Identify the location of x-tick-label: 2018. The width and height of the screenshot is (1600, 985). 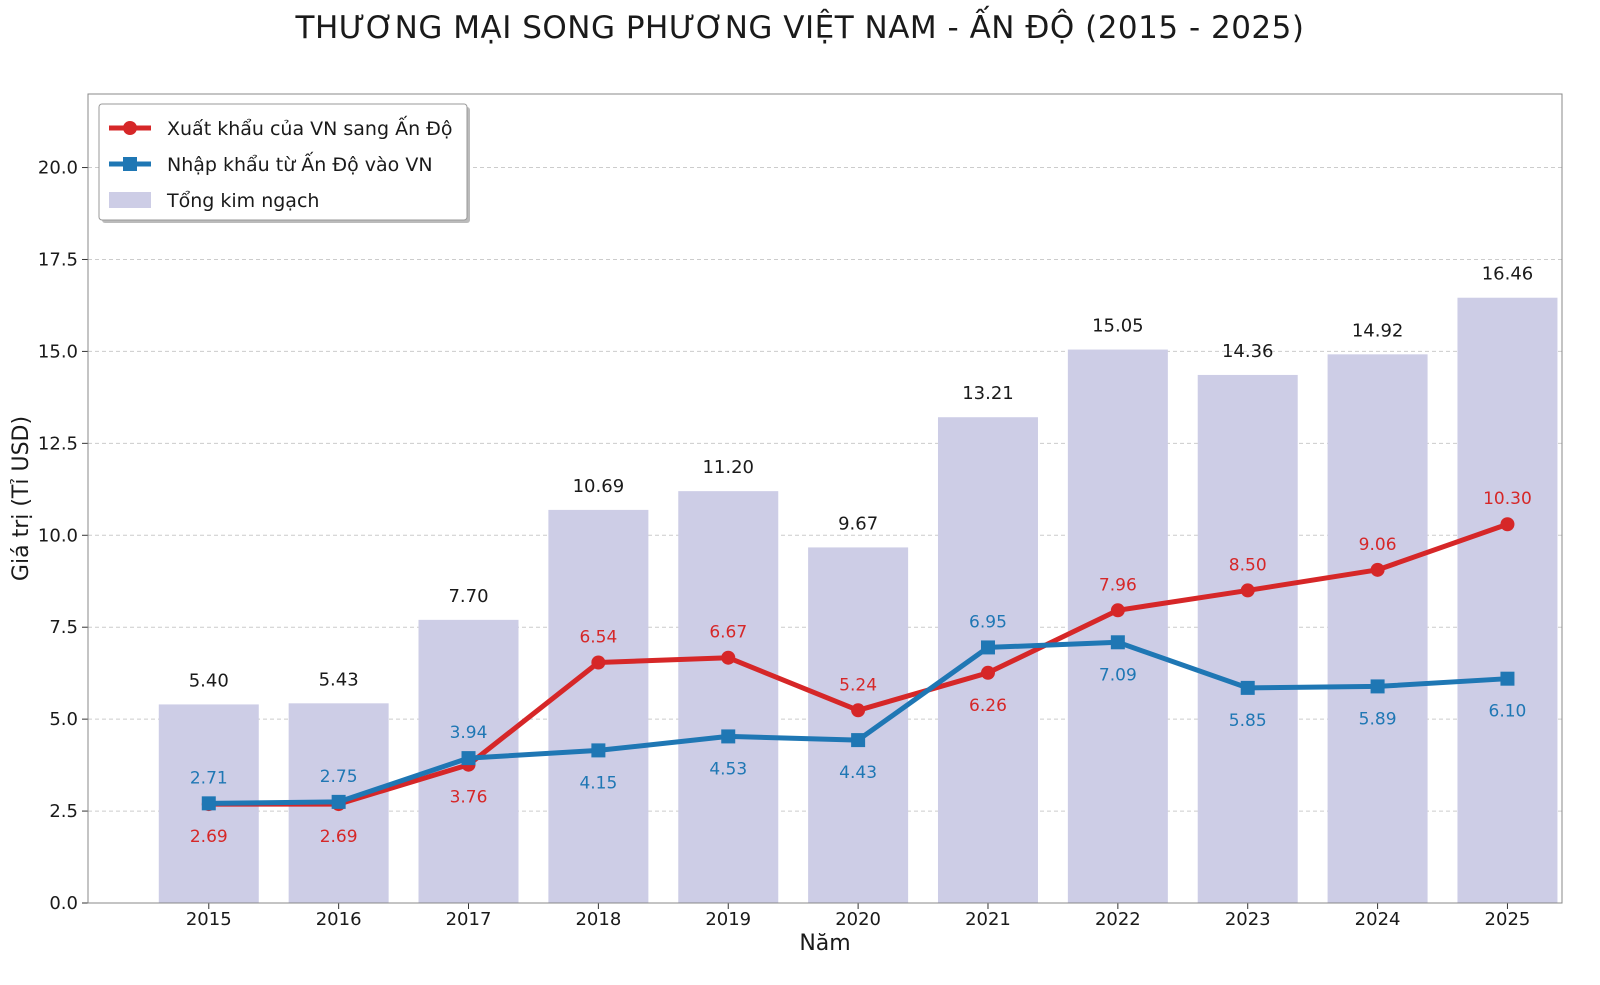
(598, 919).